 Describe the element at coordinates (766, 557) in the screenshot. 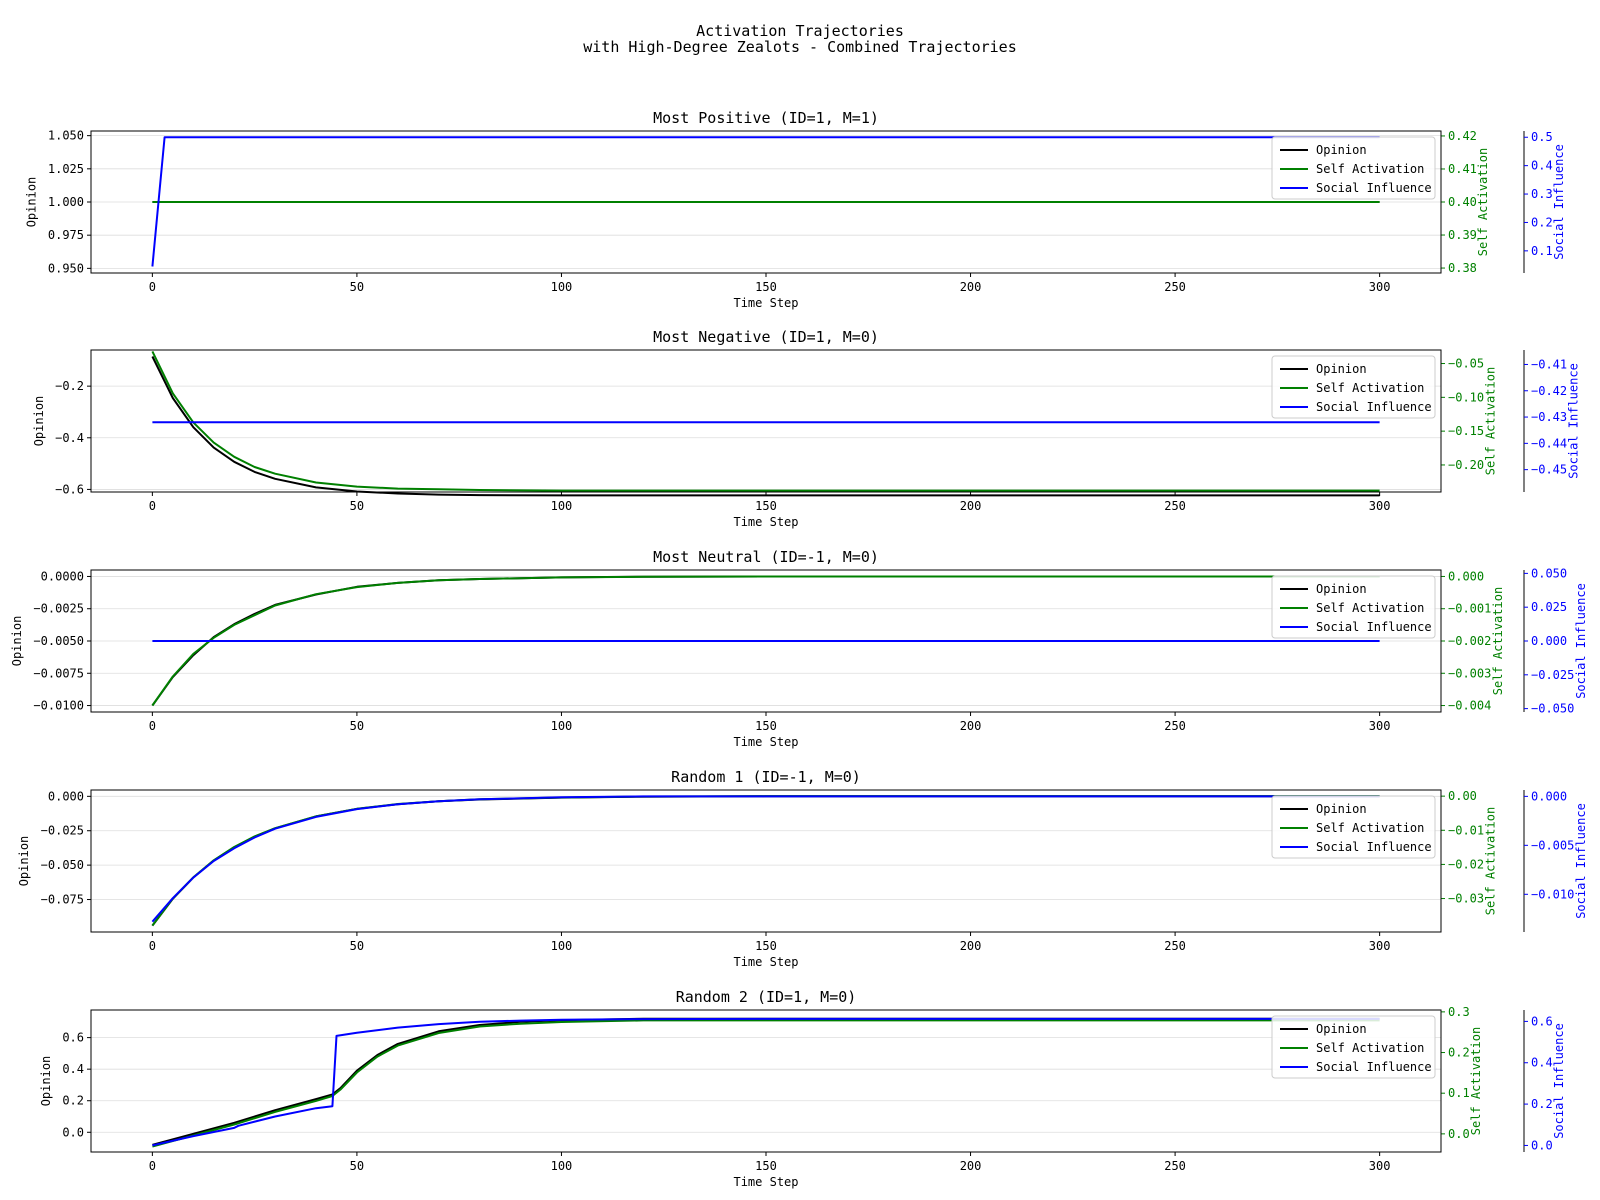

I see `subplot-title: Most Neutral (ID=-1, M=0)` at that location.